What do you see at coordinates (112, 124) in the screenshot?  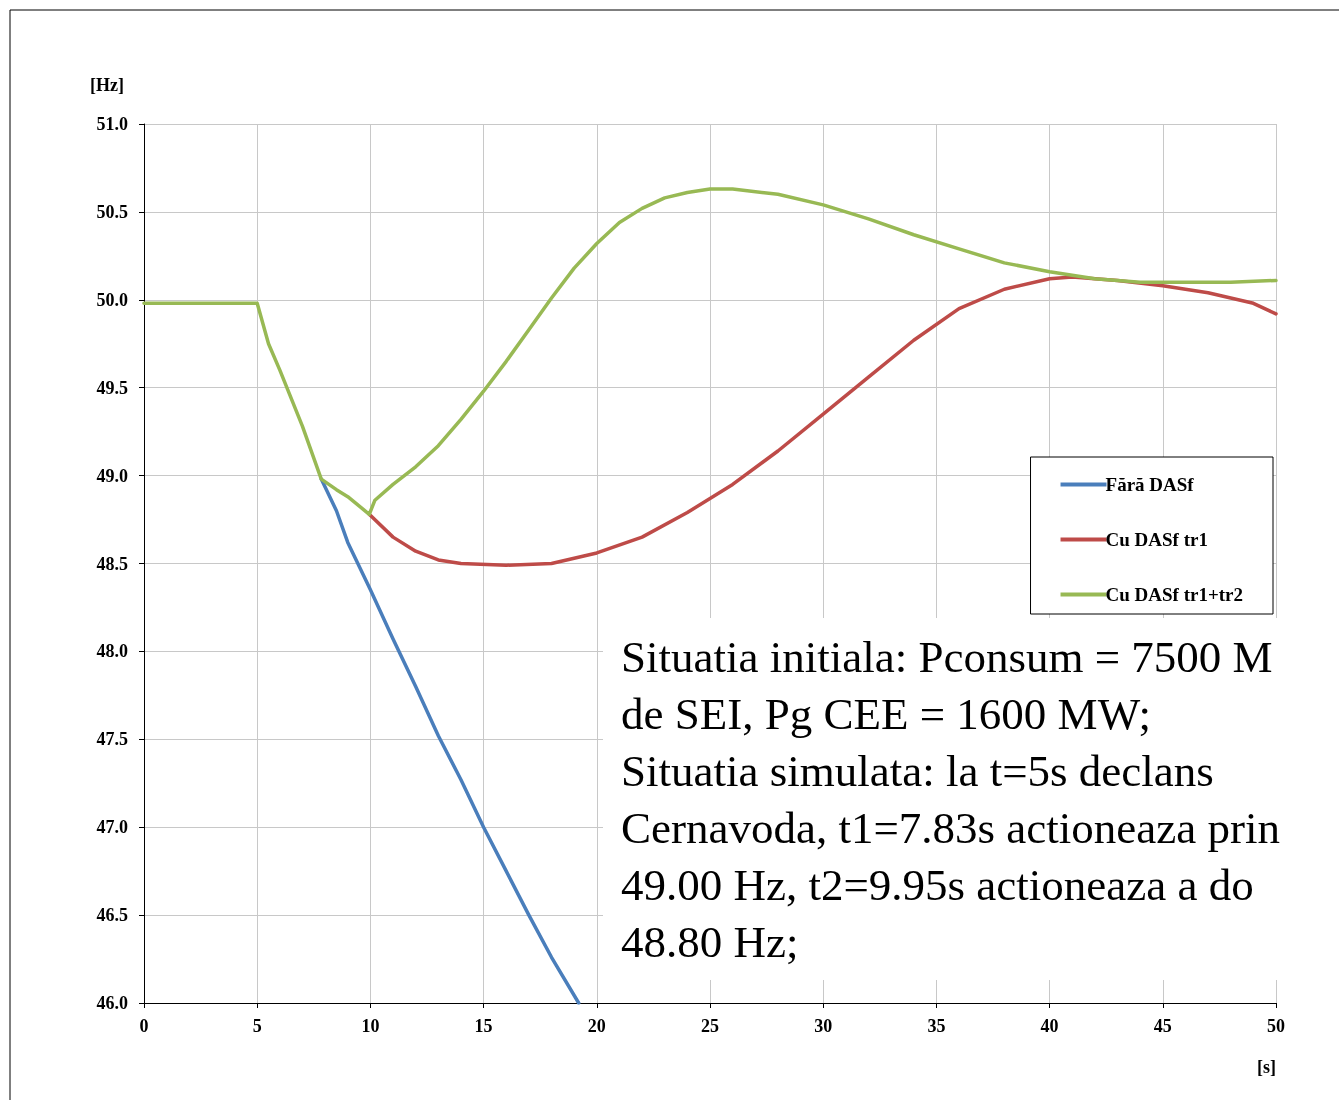 I see `y-tick-label: 51.0` at bounding box center [112, 124].